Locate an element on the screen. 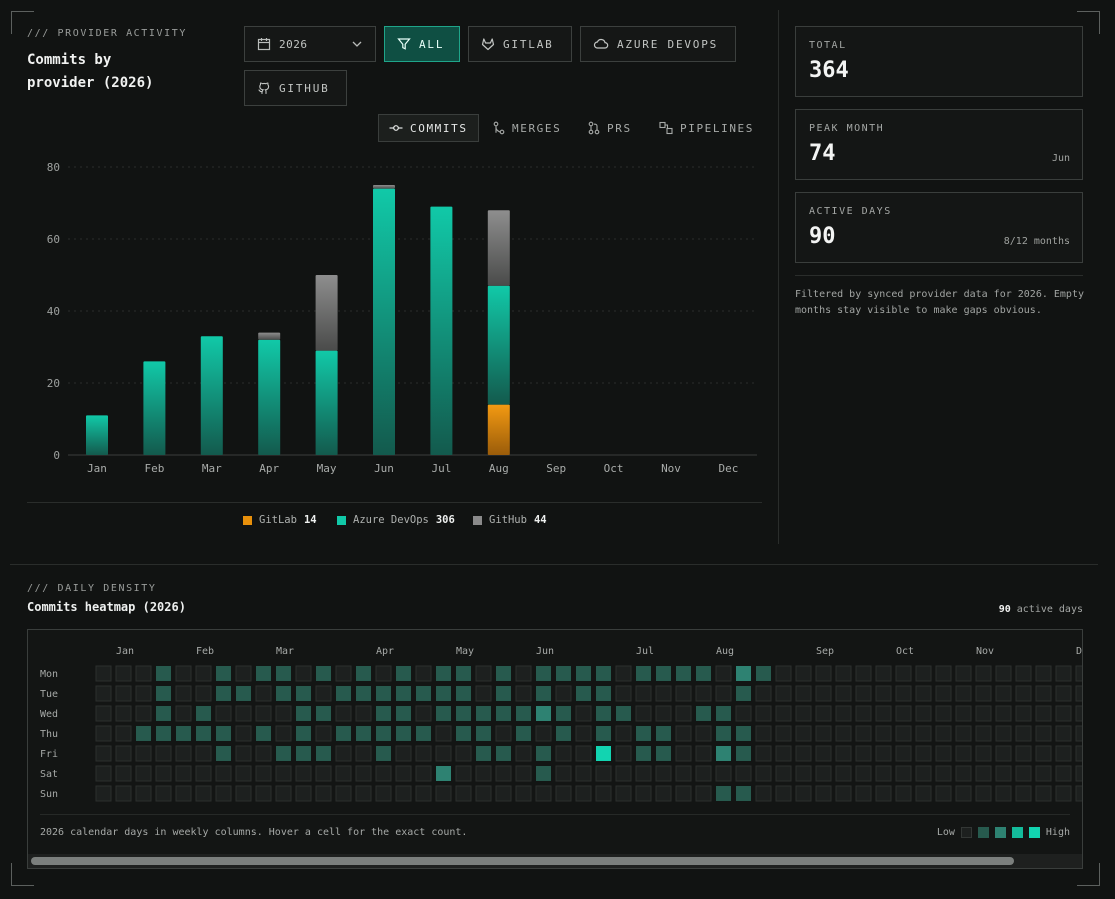 The image size is (1115, 899). year-select: 2026 is located at coordinates (310, 44).